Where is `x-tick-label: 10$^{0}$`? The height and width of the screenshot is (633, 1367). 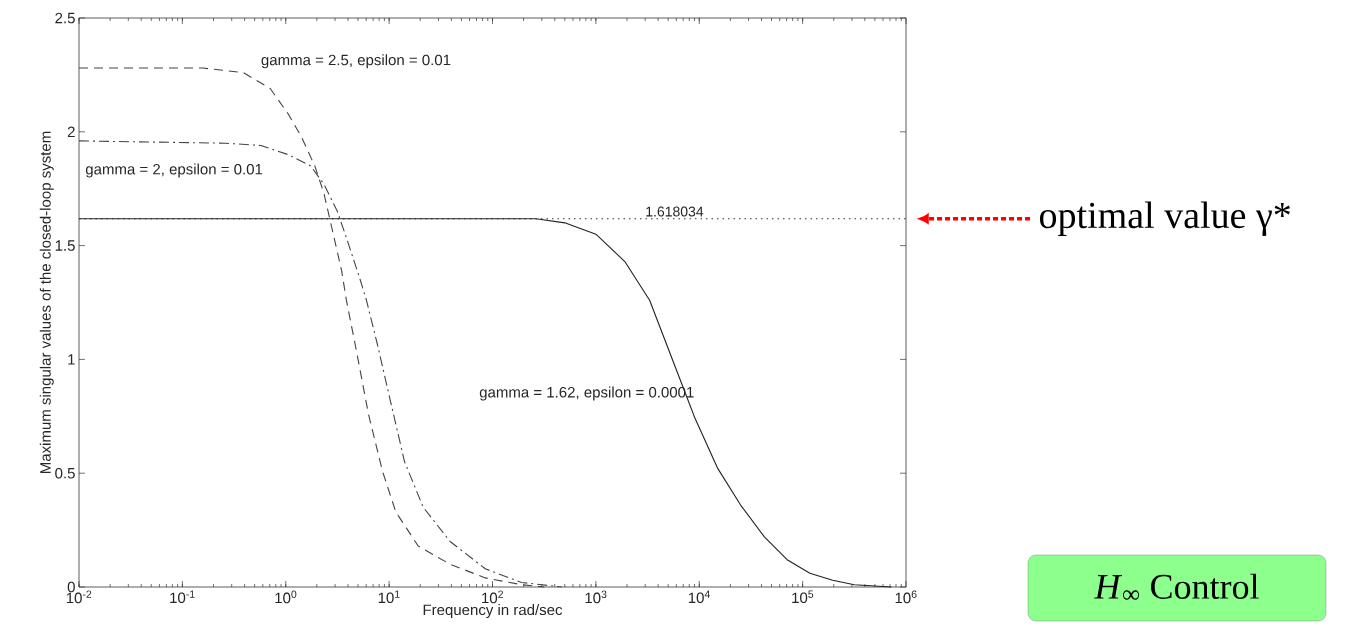 x-tick-label: 10$^{0}$ is located at coordinates (286, 597).